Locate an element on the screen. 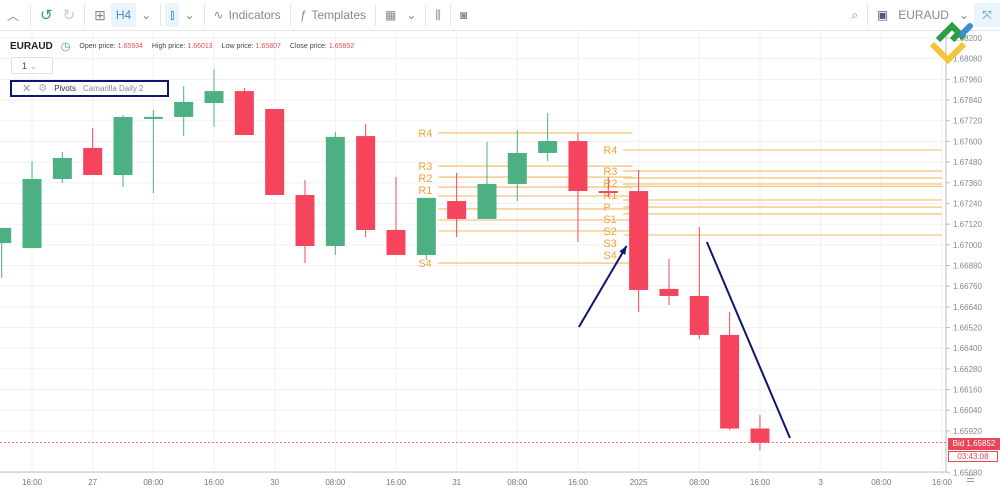 The width and height of the screenshot is (1000, 490). time-tick-label: 27 is located at coordinates (92, 482).